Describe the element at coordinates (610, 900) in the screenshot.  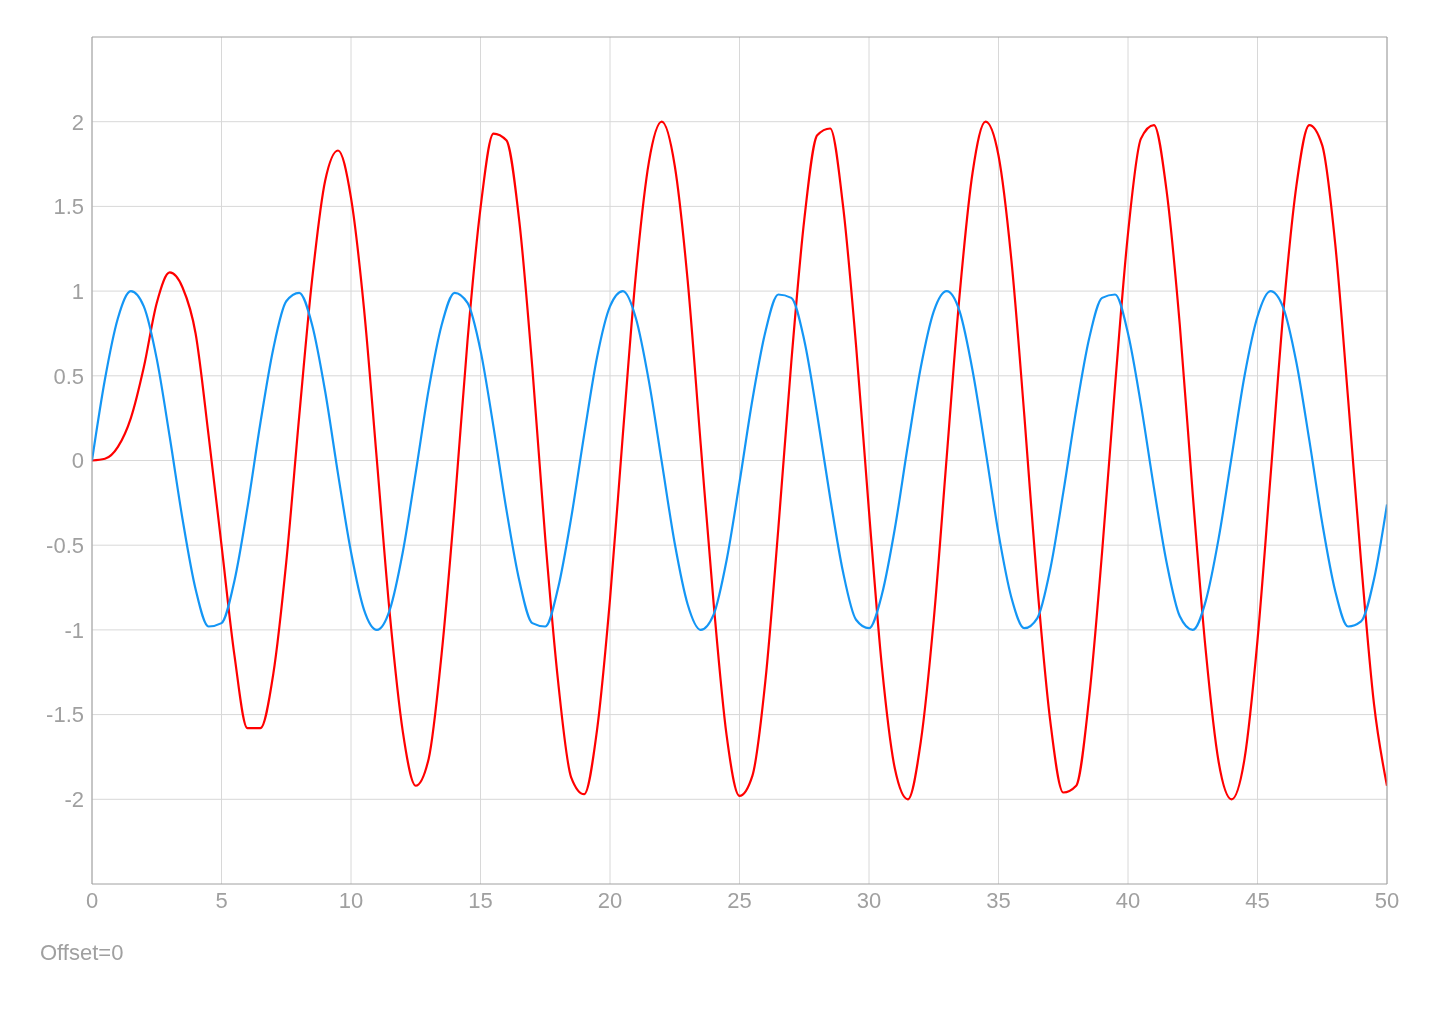
I see `x-tick-label: 20` at that location.